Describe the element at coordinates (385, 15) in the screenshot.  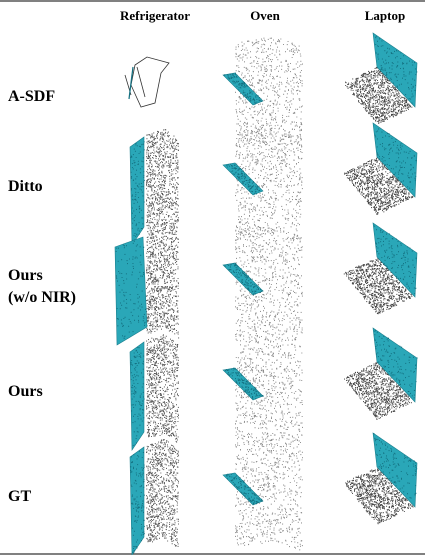
I see `column-header: Laptop` at that location.